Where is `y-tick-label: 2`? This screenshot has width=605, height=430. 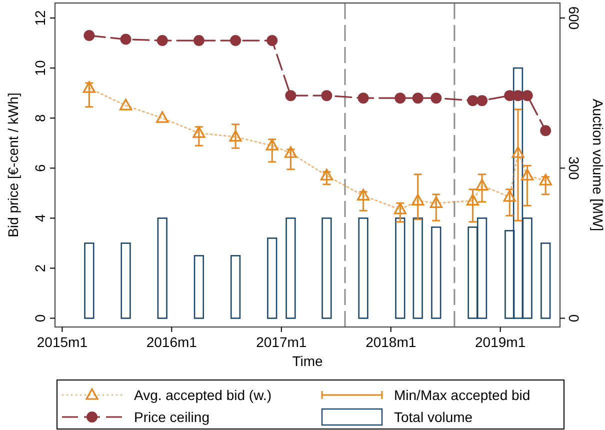 y-tick-label: 2 is located at coordinates (40, 268).